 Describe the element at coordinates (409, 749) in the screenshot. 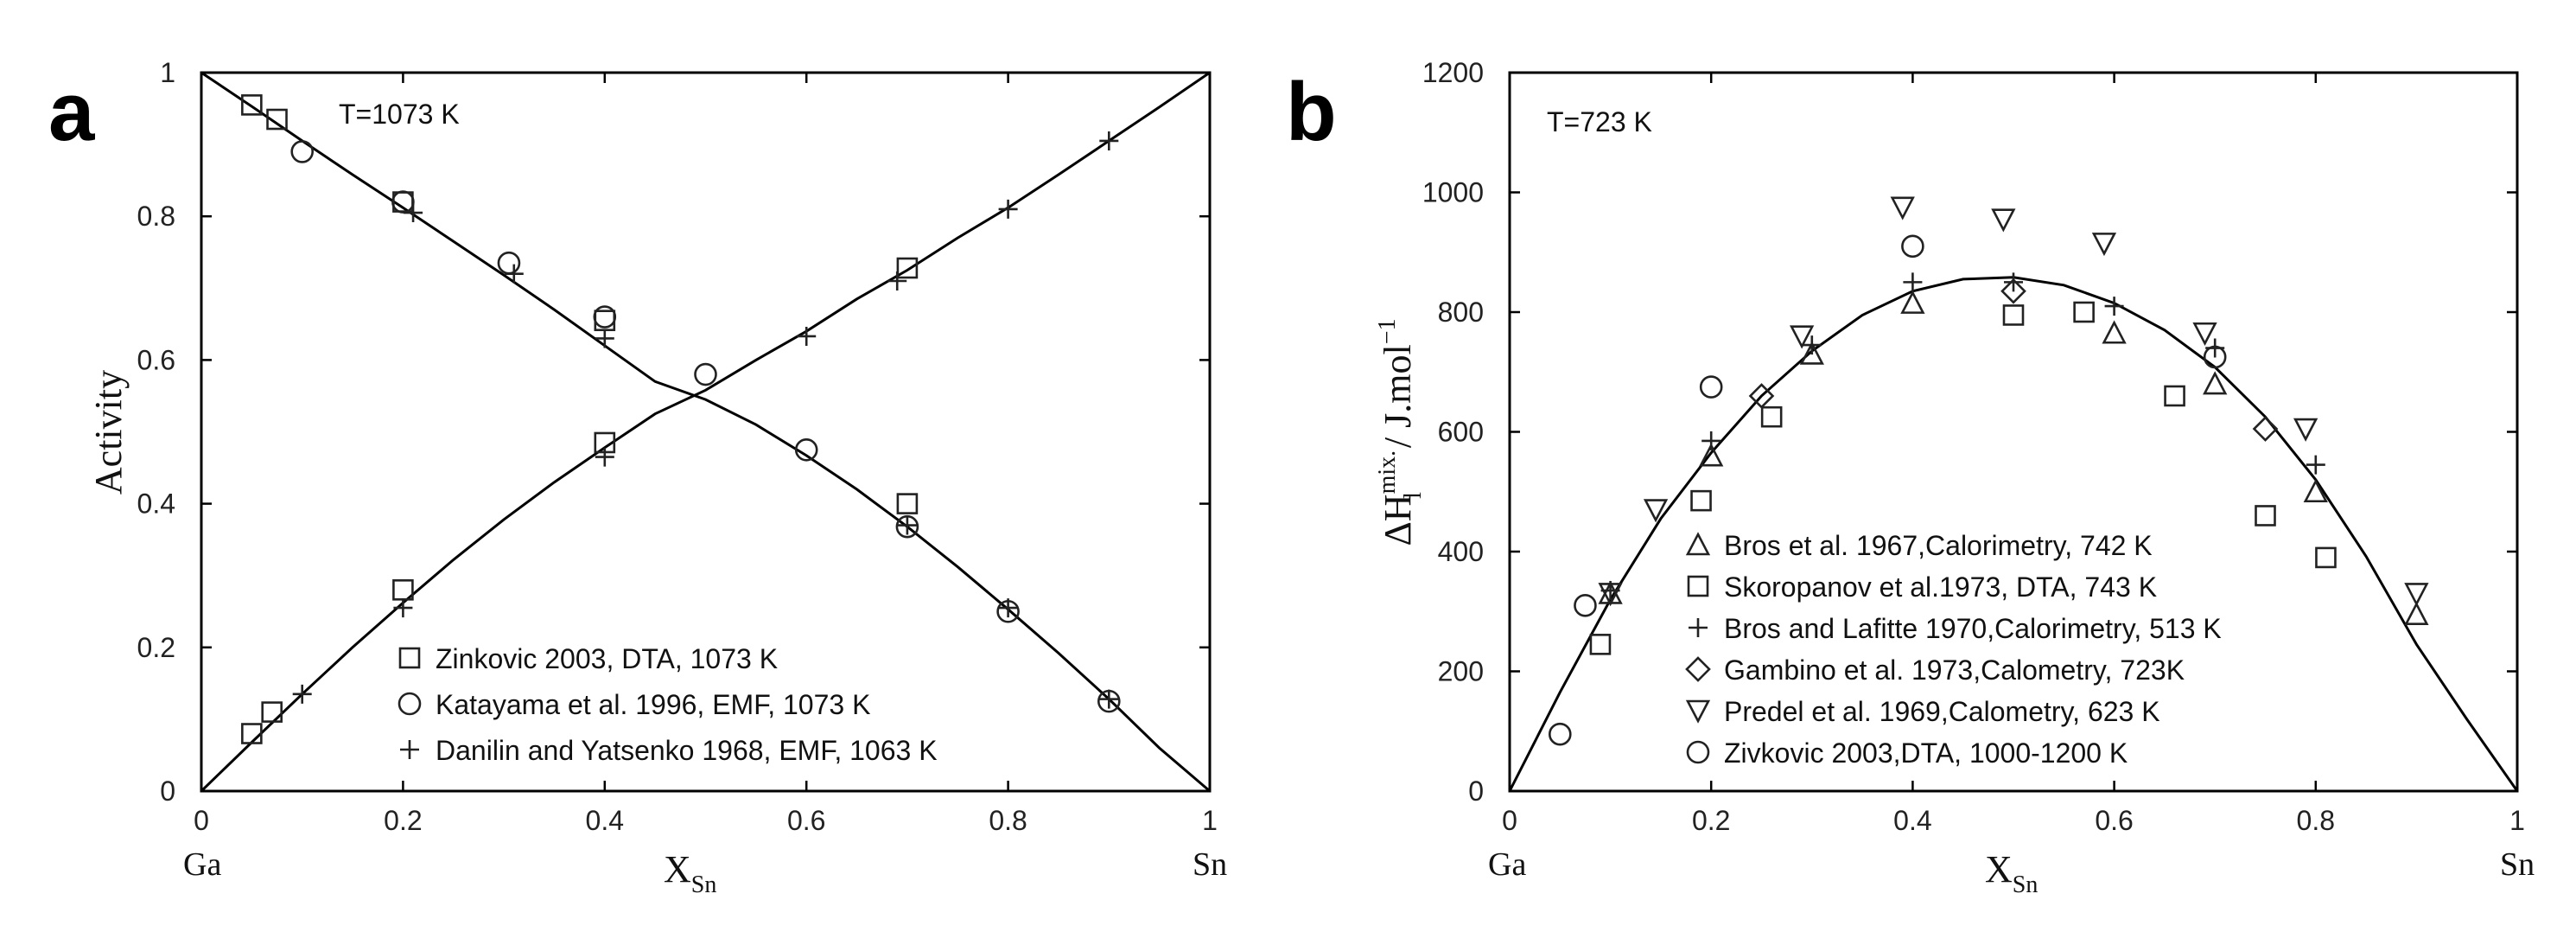

I see `a-legend-marker-plus` at that location.